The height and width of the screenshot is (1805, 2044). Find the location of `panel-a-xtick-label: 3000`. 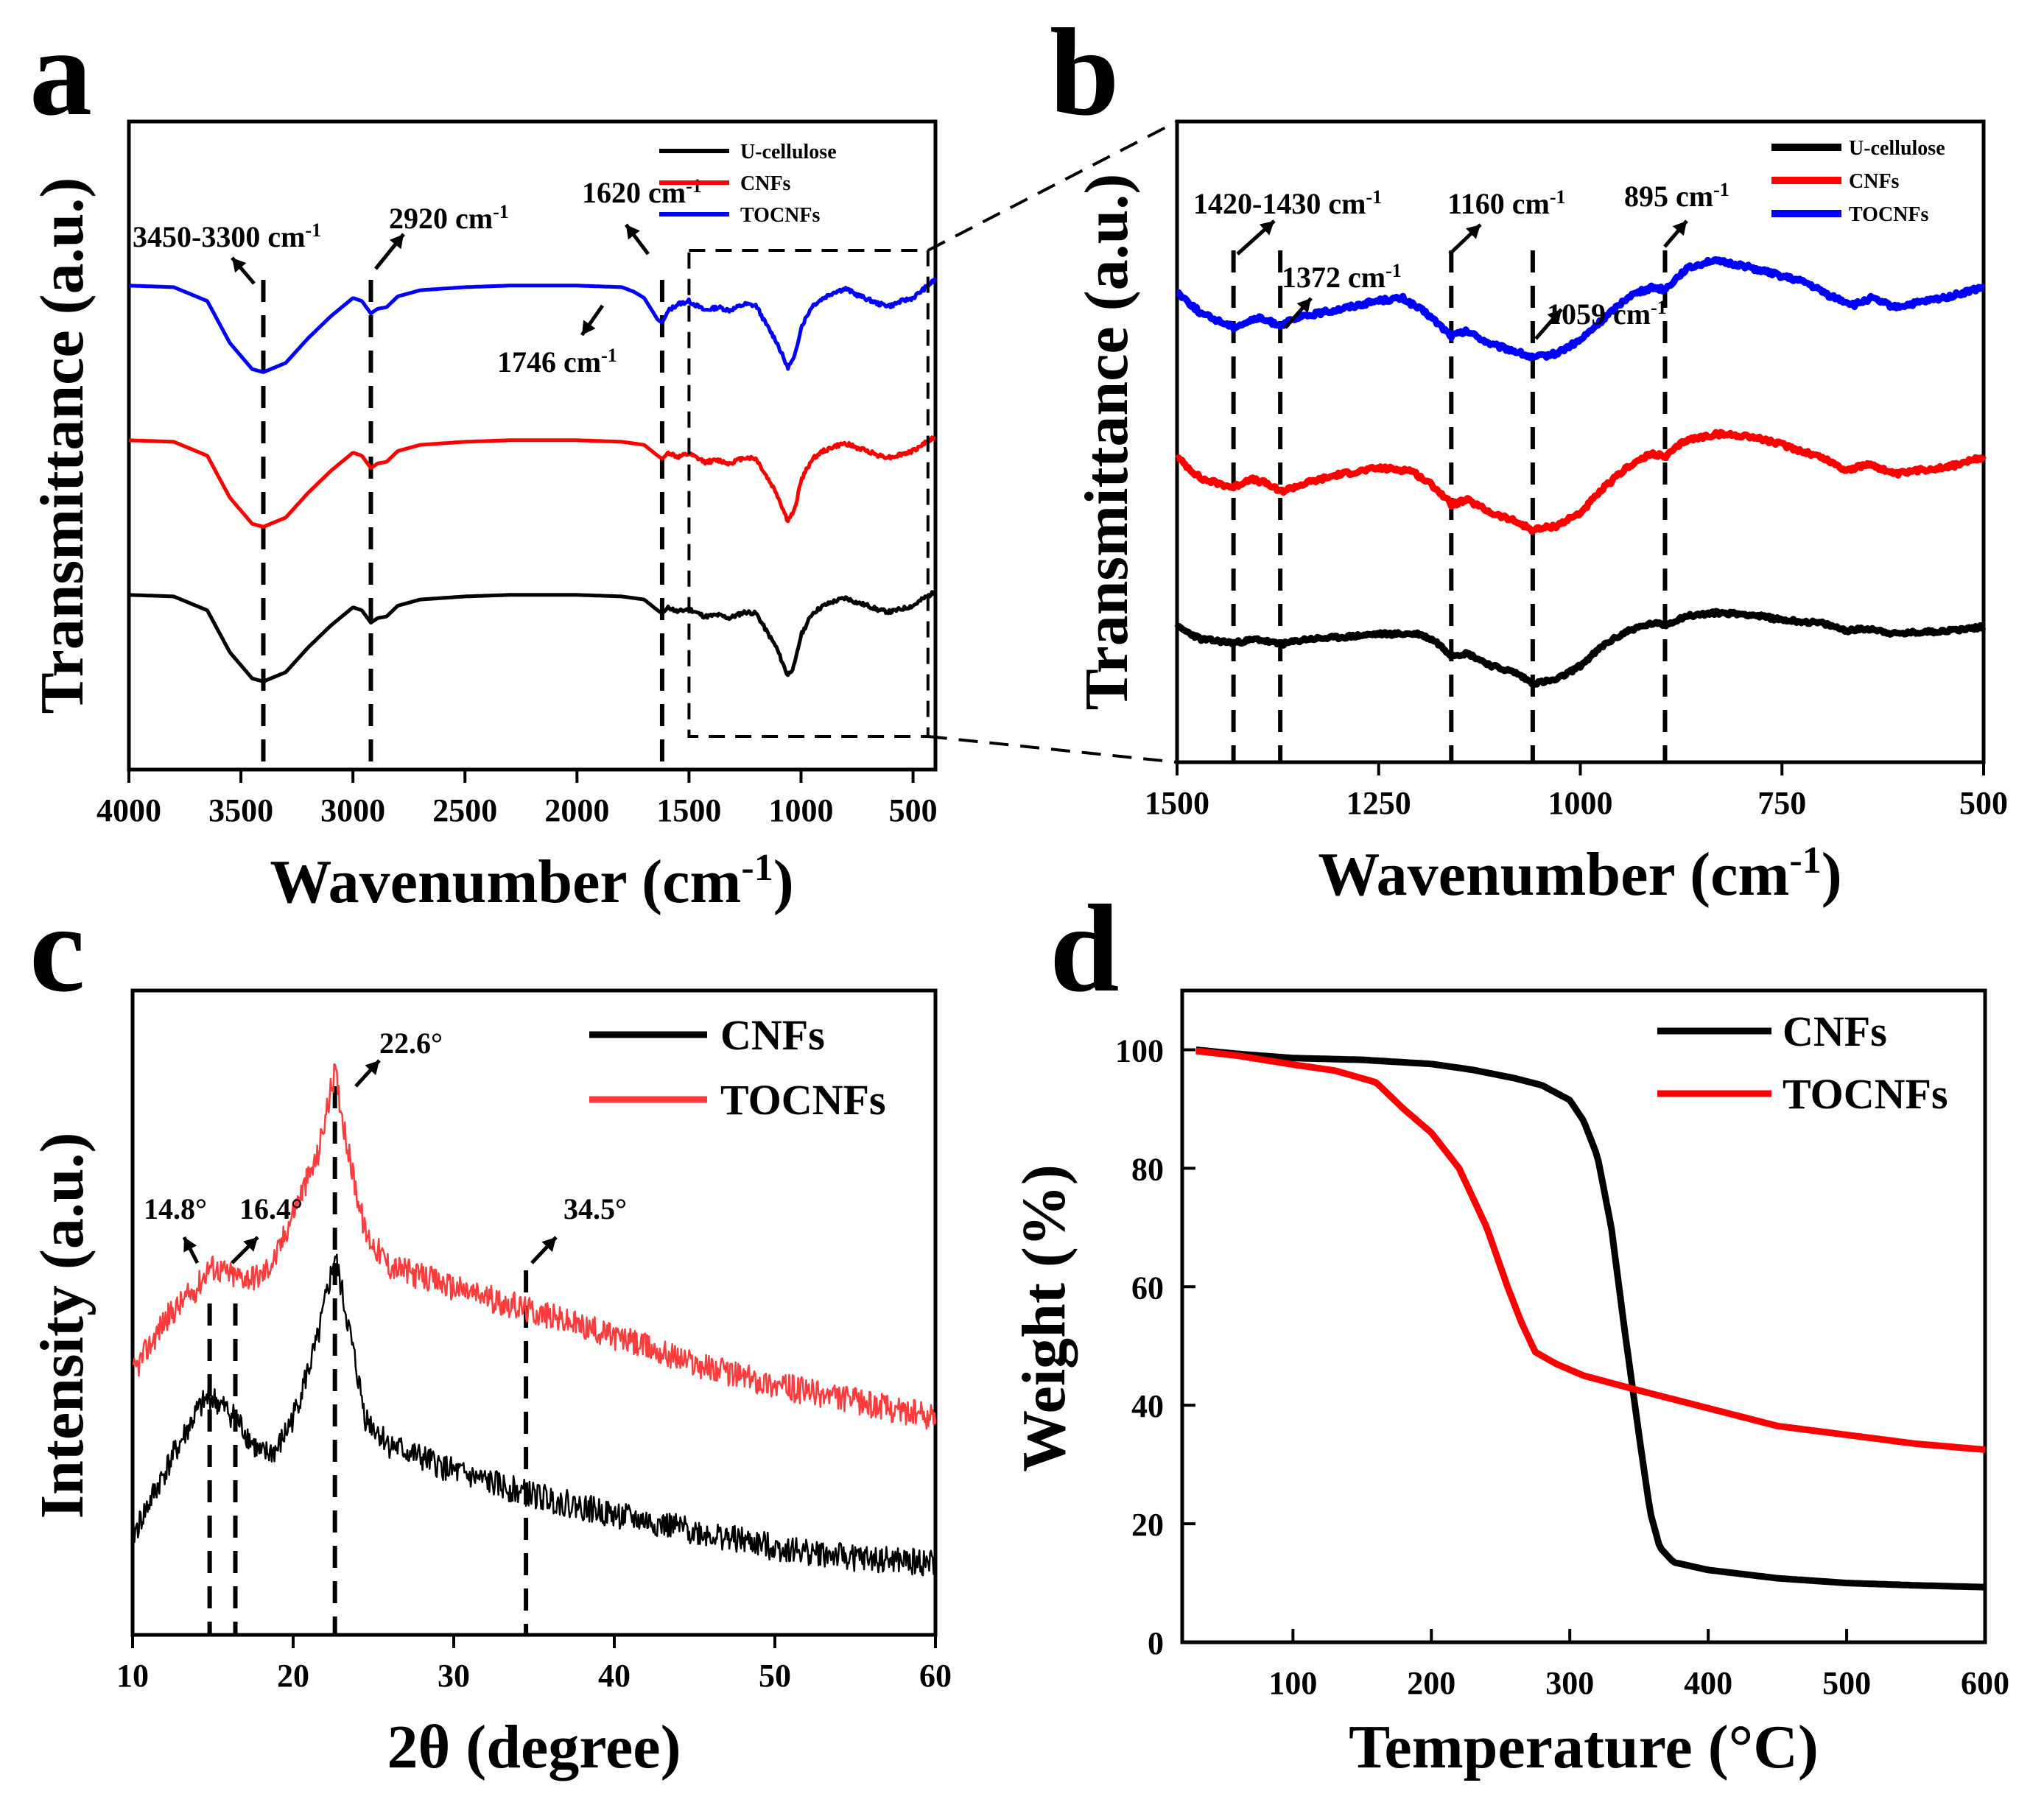

panel-a-xtick-label: 3000 is located at coordinates (352, 810).